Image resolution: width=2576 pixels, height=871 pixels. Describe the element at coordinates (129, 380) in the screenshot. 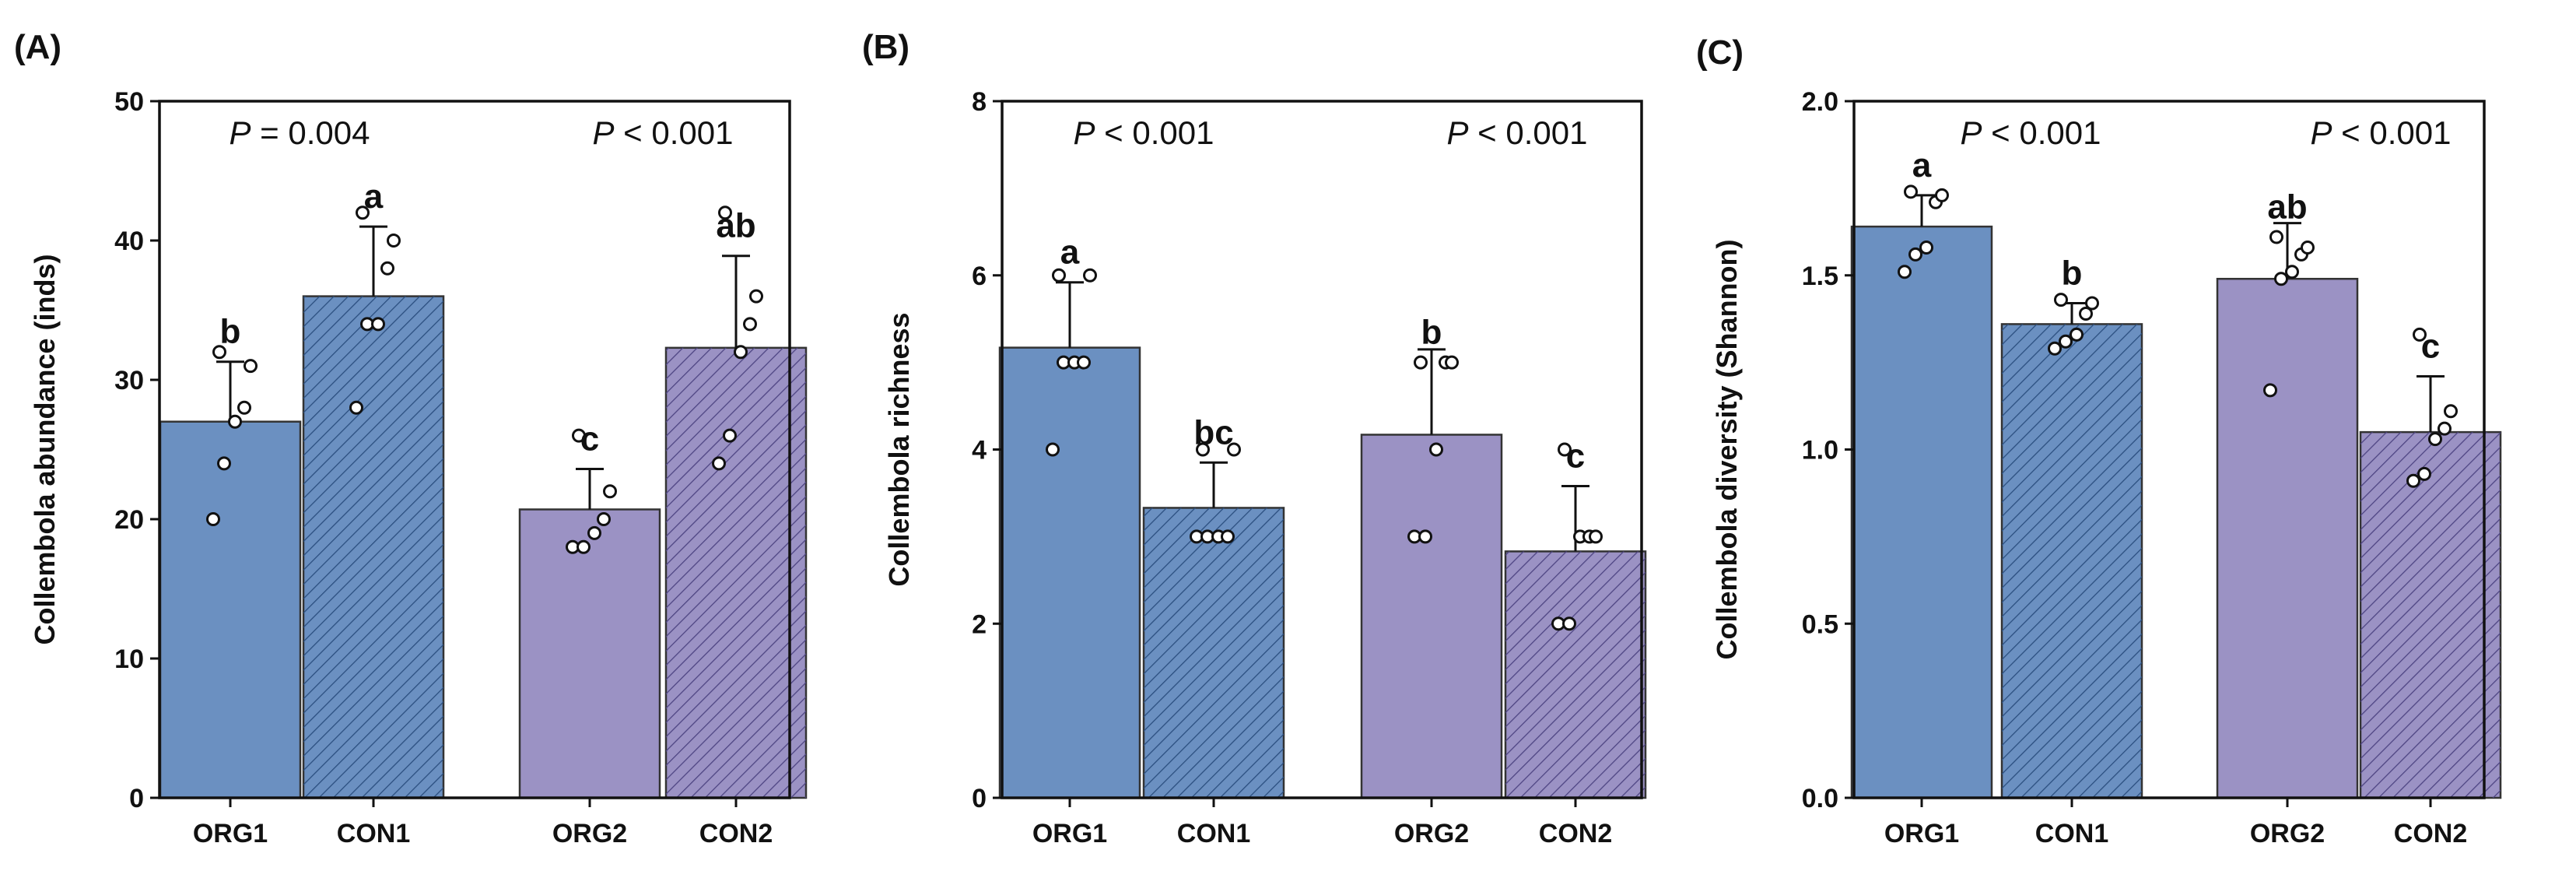

I see `y-tick-label: 30` at that location.